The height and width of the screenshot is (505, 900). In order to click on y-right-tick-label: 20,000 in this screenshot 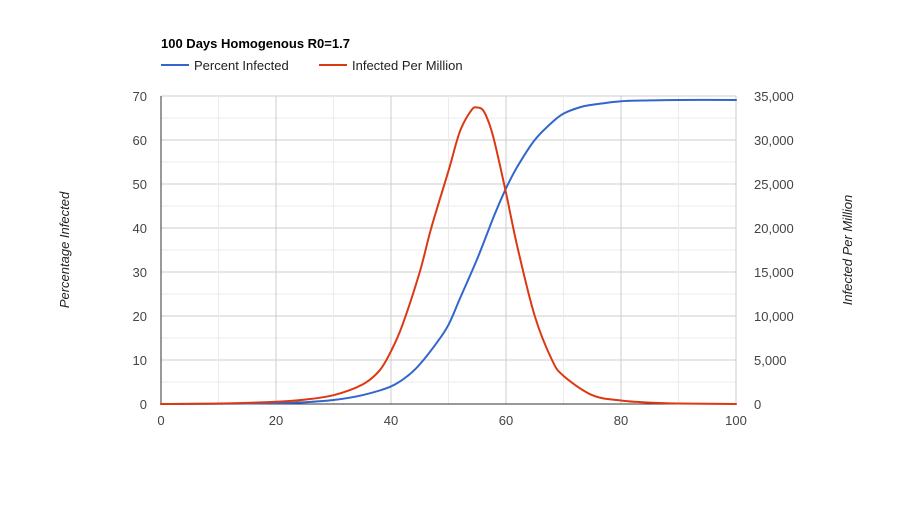, I will do `click(774, 228)`.